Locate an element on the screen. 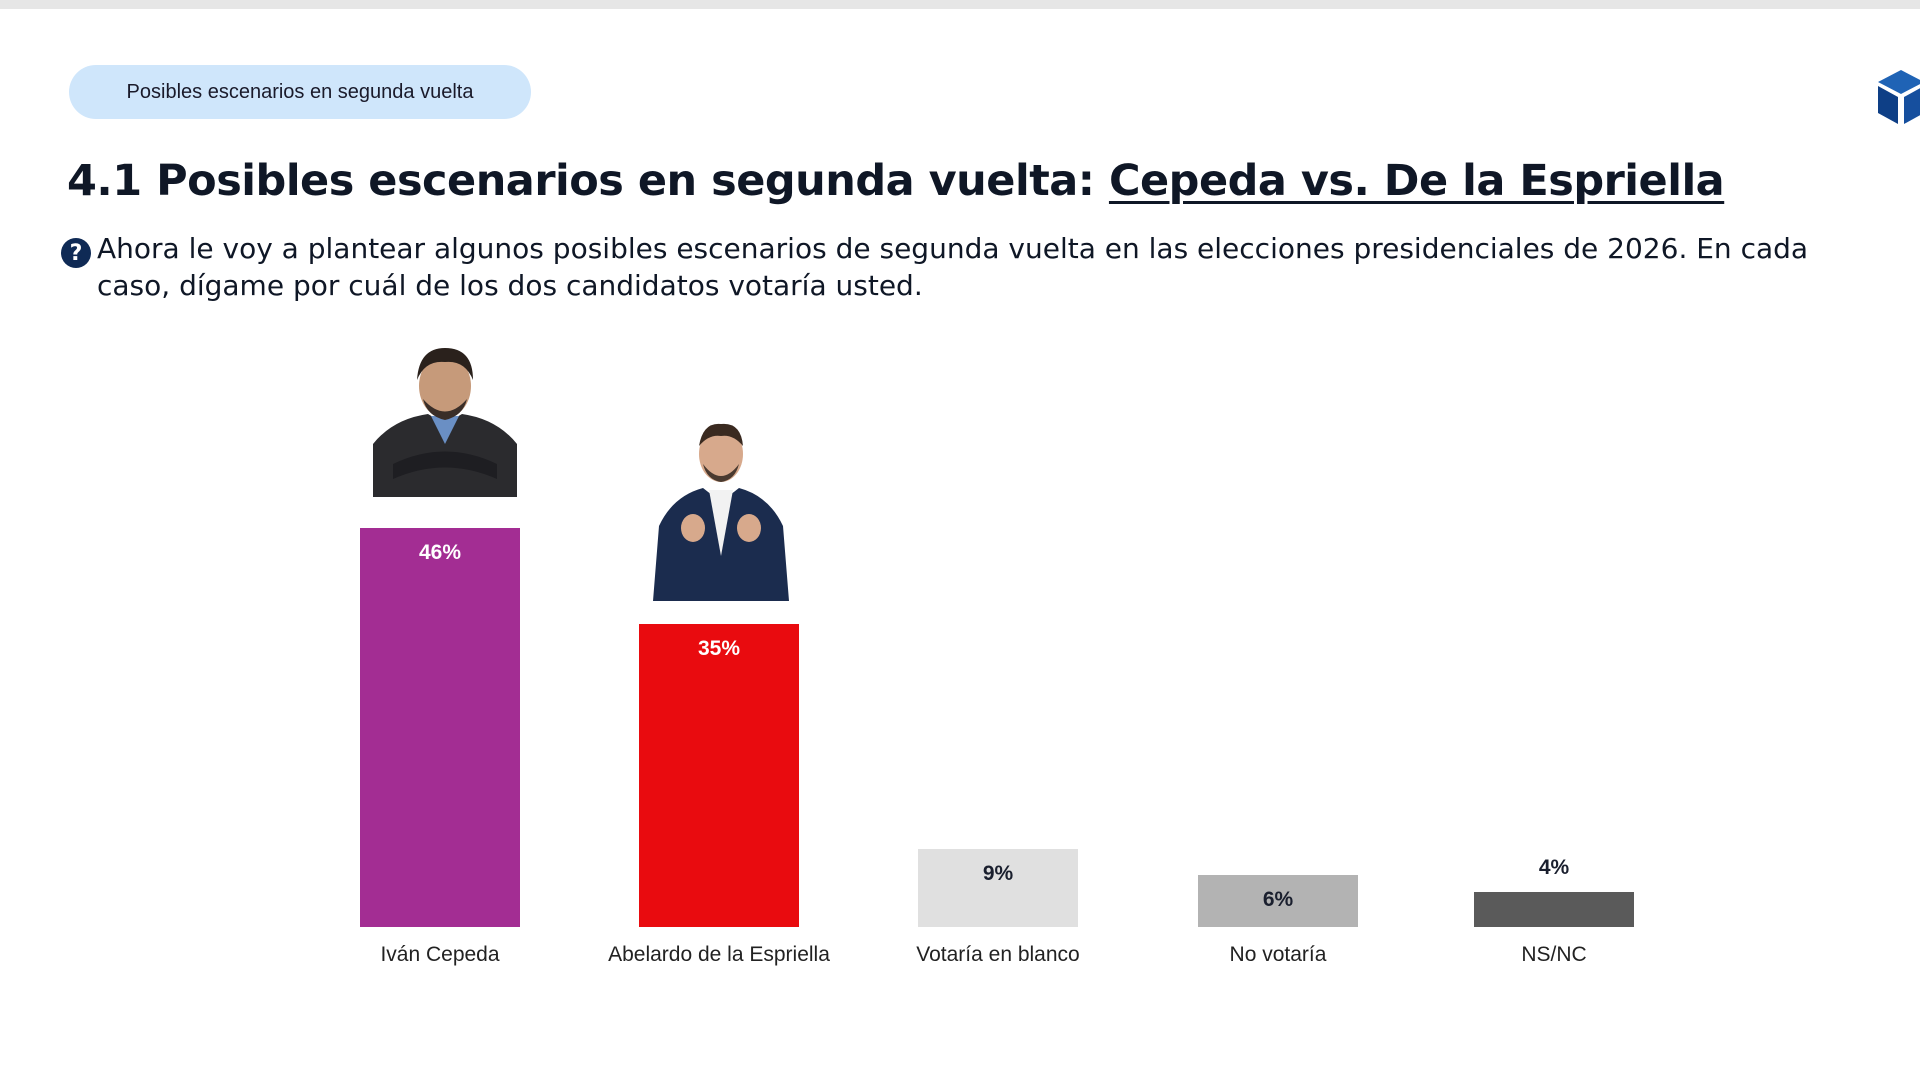 The height and width of the screenshot is (1080, 1920). category-label-3: No votaría is located at coordinates (1278, 954).